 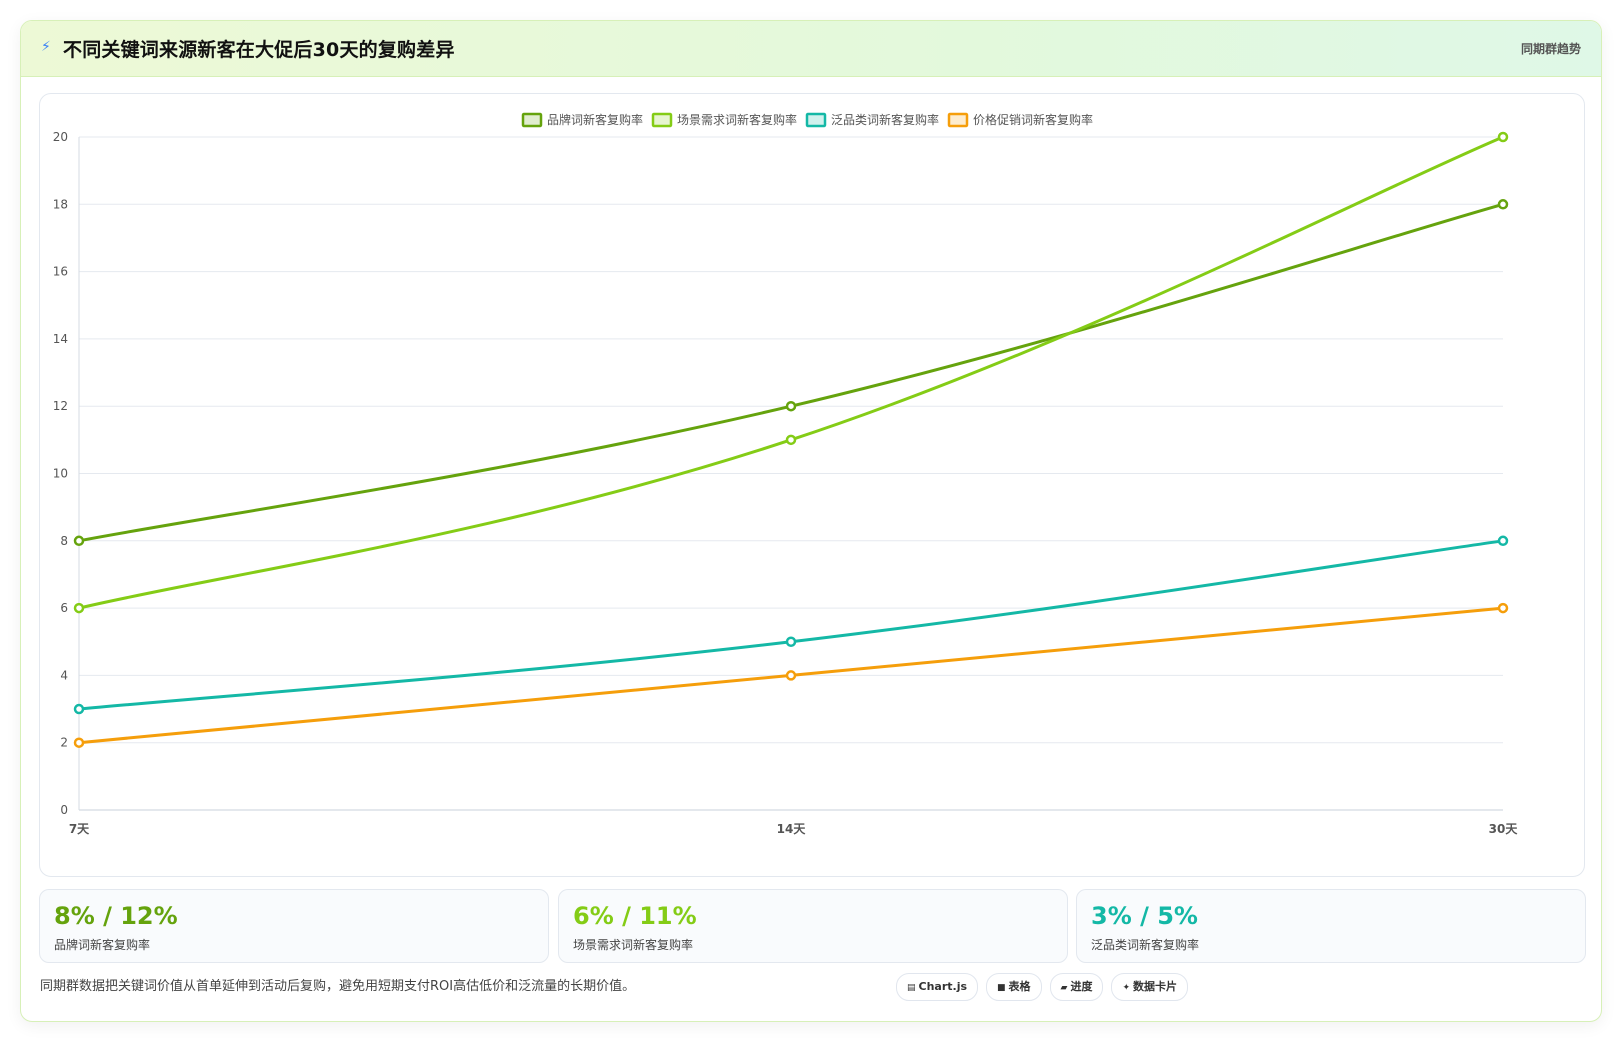 What do you see at coordinates (46, 47) in the screenshot?
I see `lightning-icon: ⚡` at bounding box center [46, 47].